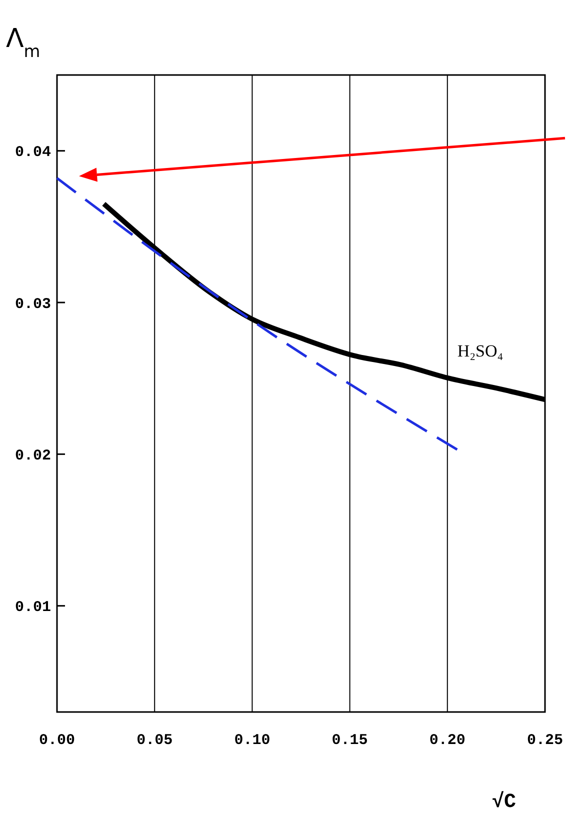 The width and height of the screenshot is (569, 827). Describe the element at coordinates (32, 607) in the screenshot. I see `y-tick-label: 0.01` at that location.